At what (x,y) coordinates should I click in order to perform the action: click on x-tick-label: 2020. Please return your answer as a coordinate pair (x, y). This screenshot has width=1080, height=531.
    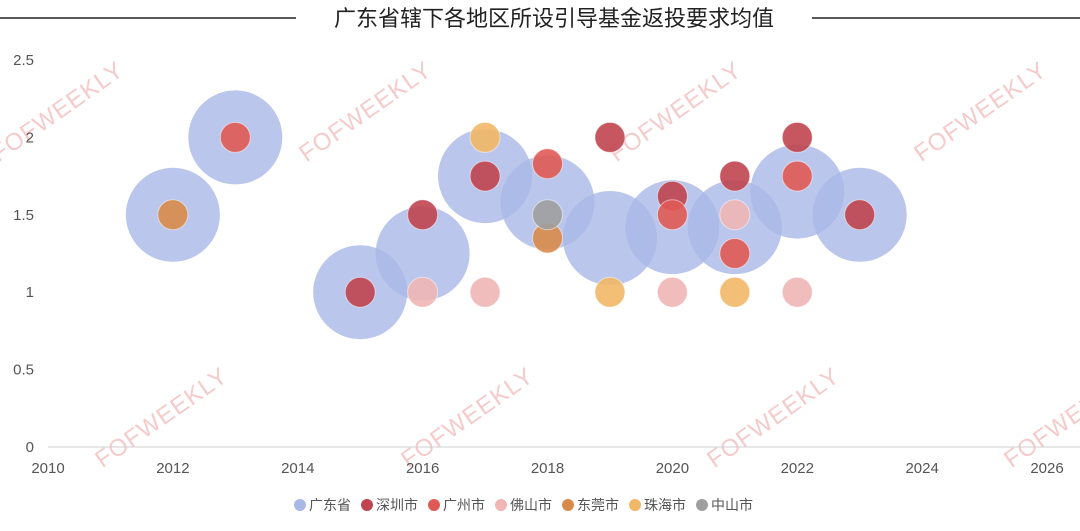
    Looking at the image, I should click on (672, 468).